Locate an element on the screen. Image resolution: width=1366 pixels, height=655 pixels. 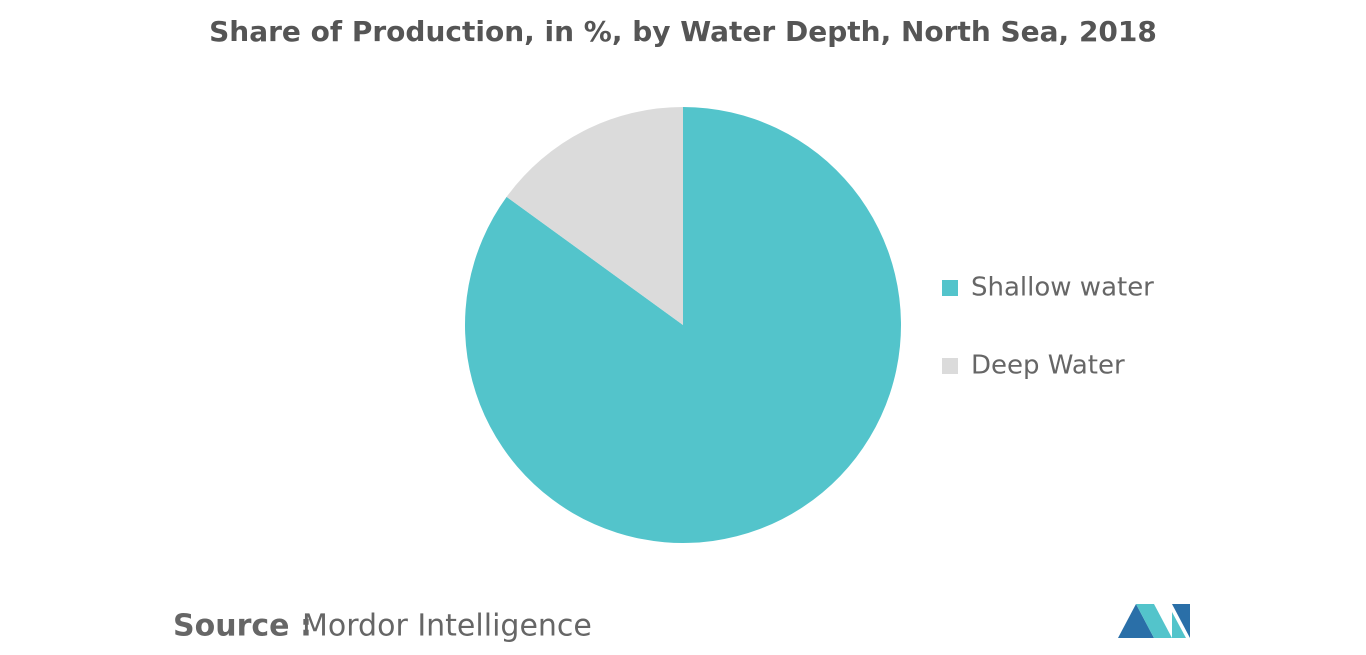
legend-label: Shallow water is located at coordinates (1062, 288).